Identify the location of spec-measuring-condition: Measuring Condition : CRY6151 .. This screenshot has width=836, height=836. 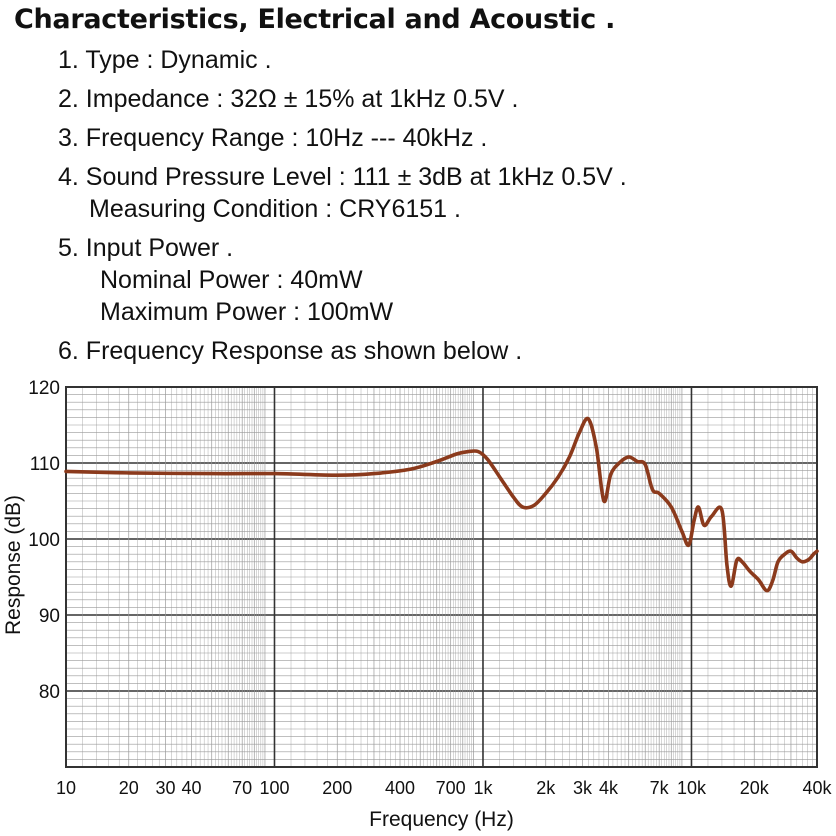
(275, 209).